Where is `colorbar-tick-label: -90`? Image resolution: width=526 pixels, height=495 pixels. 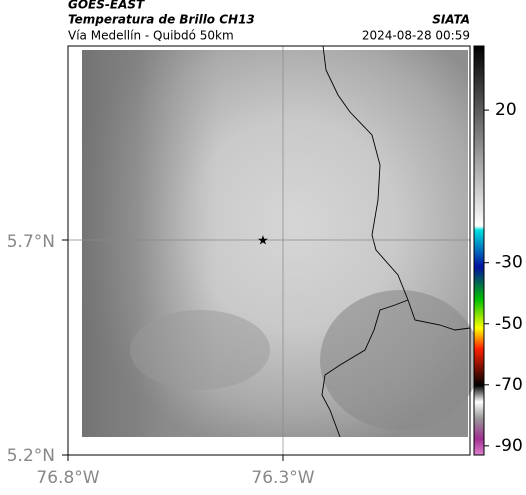 colorbar-tick-label: -90 is located at coordinates (509, 446).